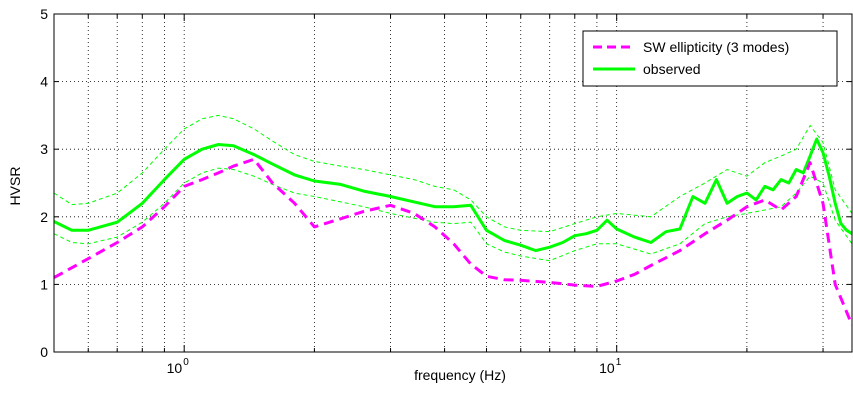 Image resolution: width=853 pixels, height=409 pixels. What do you see at coordinates (44, 352) in the screenshot?
I see `y-tick-label: 0` at bounding box center [44, 352].